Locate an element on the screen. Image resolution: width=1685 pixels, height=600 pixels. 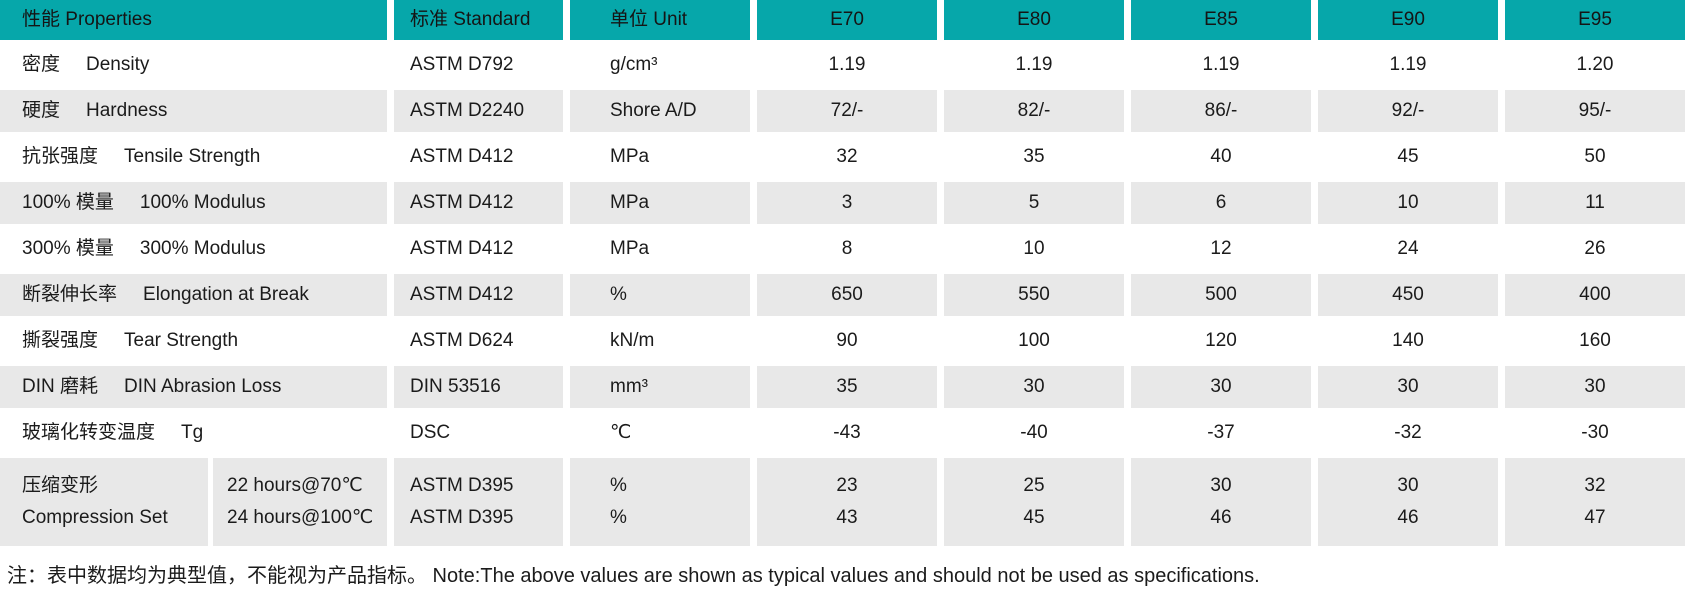
row-label-en: 300% Modulus is located at coordinates (202, 249).